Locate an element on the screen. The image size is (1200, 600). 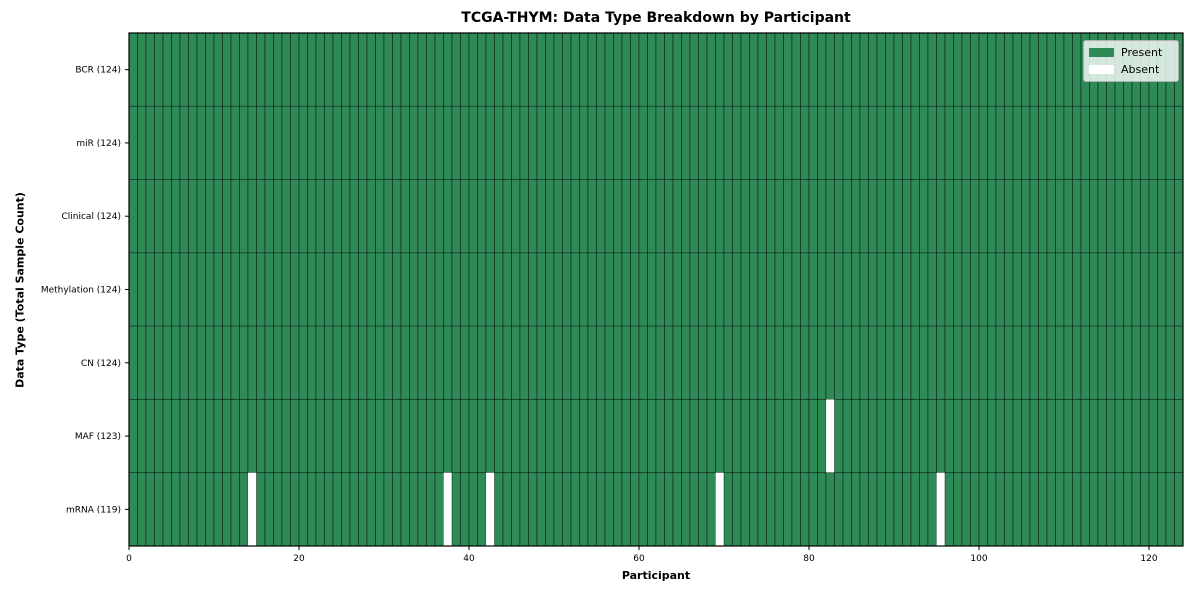
heatmap-cell-absent is located at coordinates (720, 509).